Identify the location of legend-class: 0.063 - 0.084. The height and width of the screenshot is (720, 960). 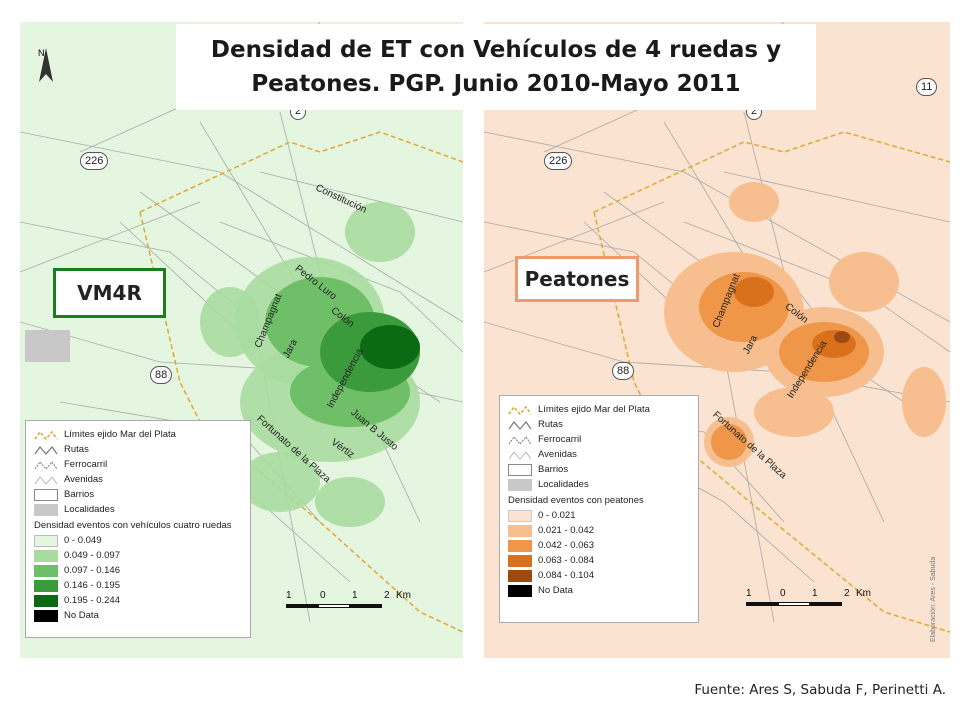
(599, 560).